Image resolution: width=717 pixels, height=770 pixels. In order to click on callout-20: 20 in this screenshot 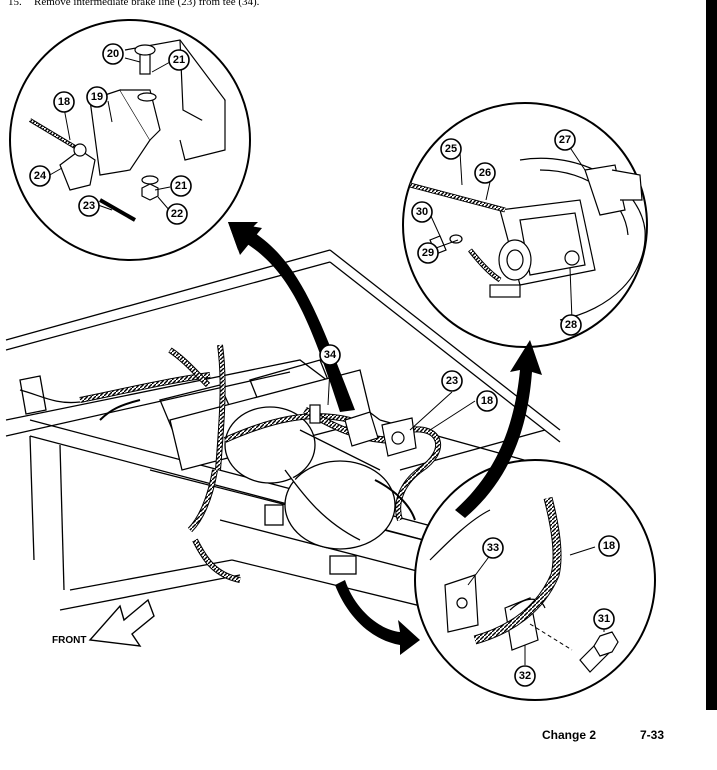, I will do `click(113, 54)`.